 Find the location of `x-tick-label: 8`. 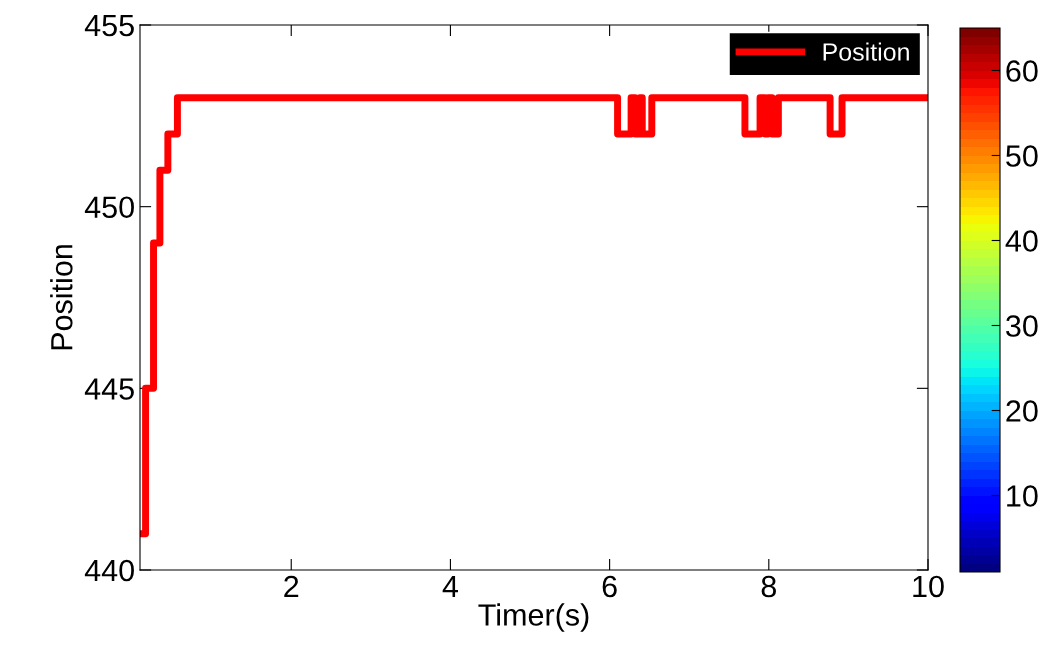

x-tick-label: 8 is located at coordinates (768, 586).